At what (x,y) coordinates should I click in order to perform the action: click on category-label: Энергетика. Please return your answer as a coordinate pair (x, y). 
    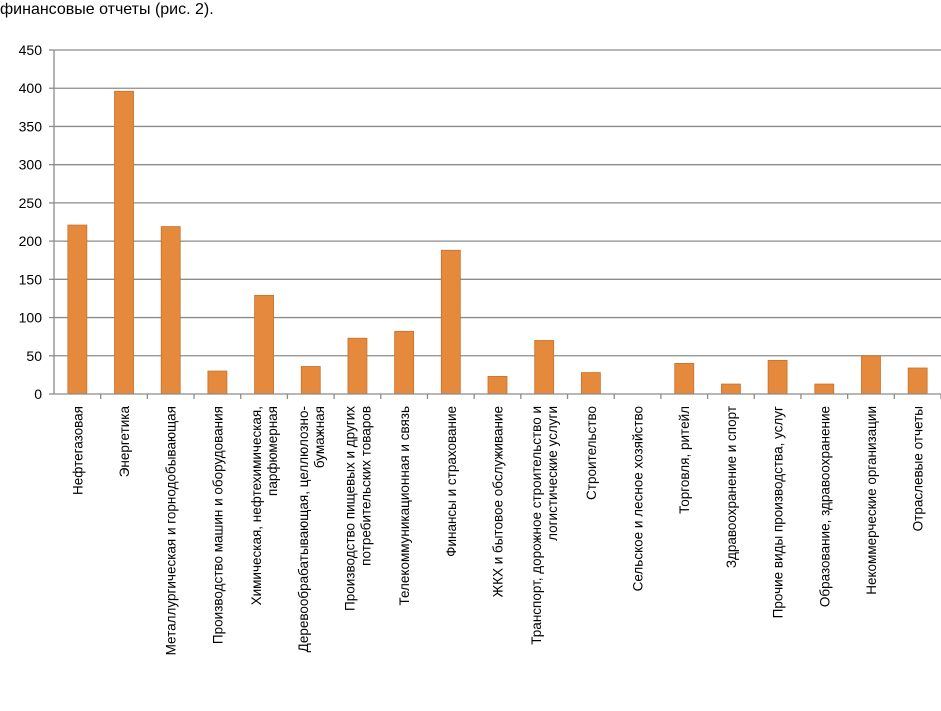
    Looking at the image, I should click on (124, 442).